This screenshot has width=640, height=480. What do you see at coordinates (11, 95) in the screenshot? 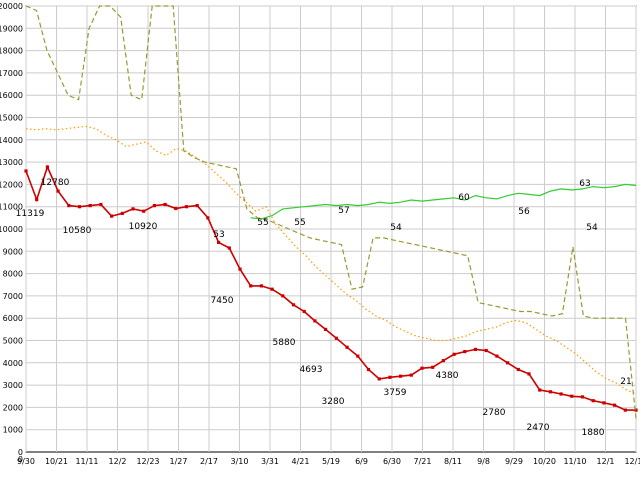
I see `y-axis-tick-label: 16000` at bounding box center [11, 95].